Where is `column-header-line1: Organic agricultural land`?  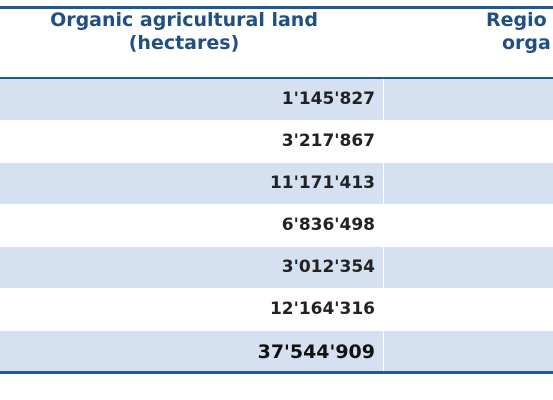 column-header-line1: Organic agricultural land is located at coordinates (184, 20).